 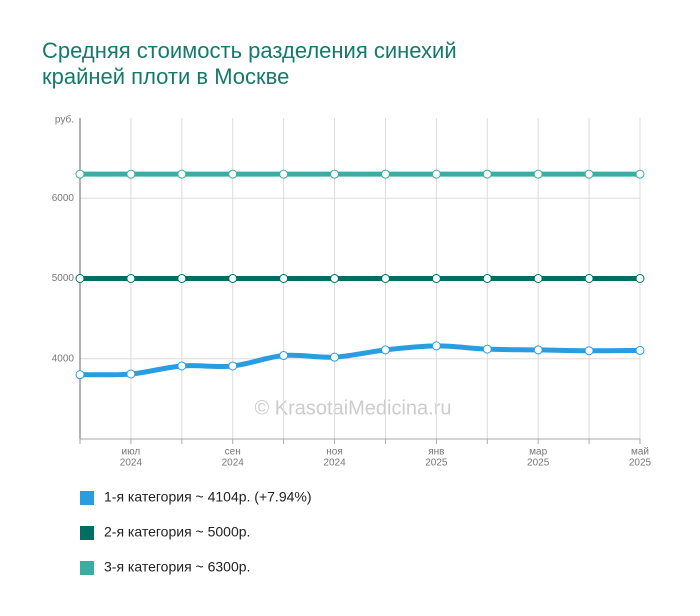 I want to click on legend-label: 2-я категория ~ 5000р., so click(x=177, y=532).